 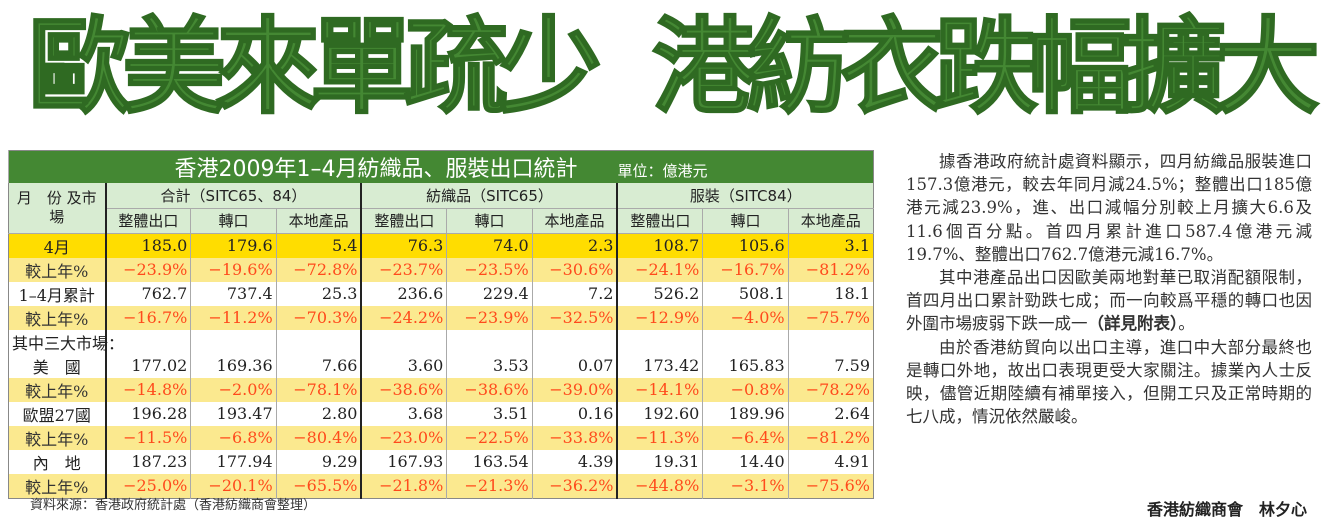 What do you see at coordinates (574, 389) in the screenshot?
I see `table-cell: −39.0%` at bounding box center [574, 389].